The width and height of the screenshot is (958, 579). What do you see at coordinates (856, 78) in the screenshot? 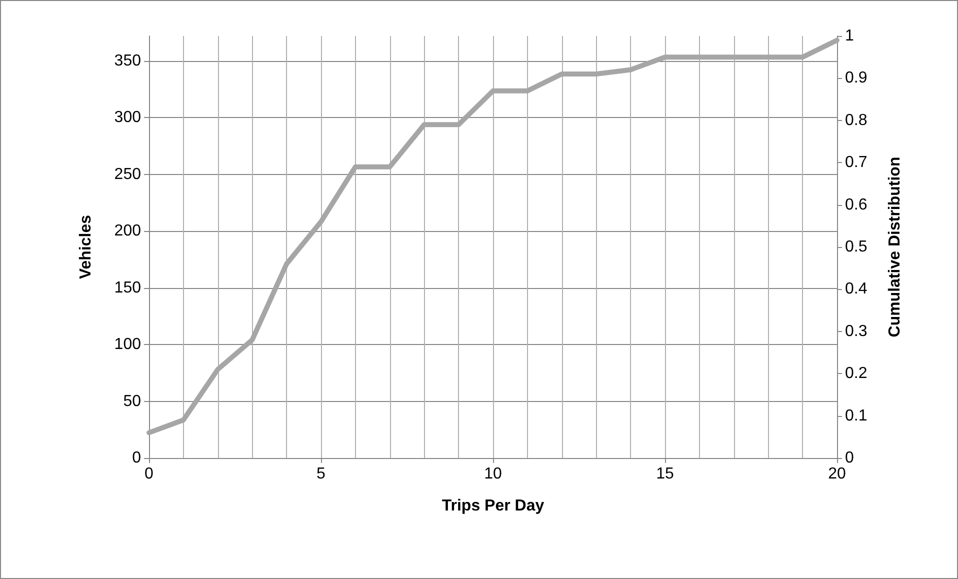
I see `y2-tick-label: 0.9` at bounding box center [856, 78].